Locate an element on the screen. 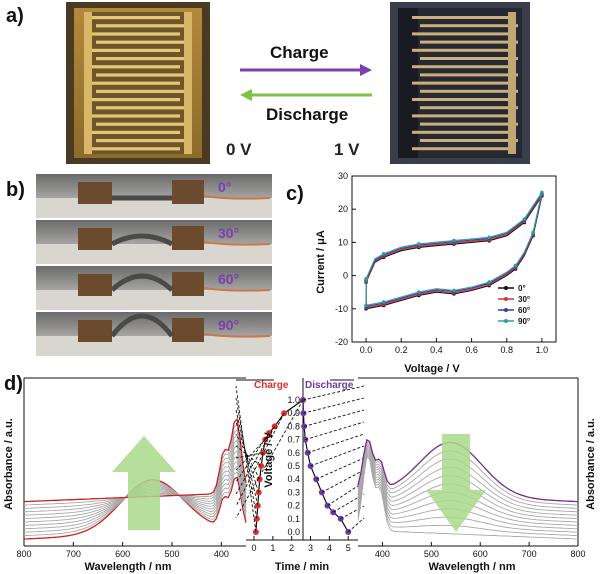 This screenshot has width=600, height=574. cv-ytick-label: -20 is located at coordinates (341, 342).